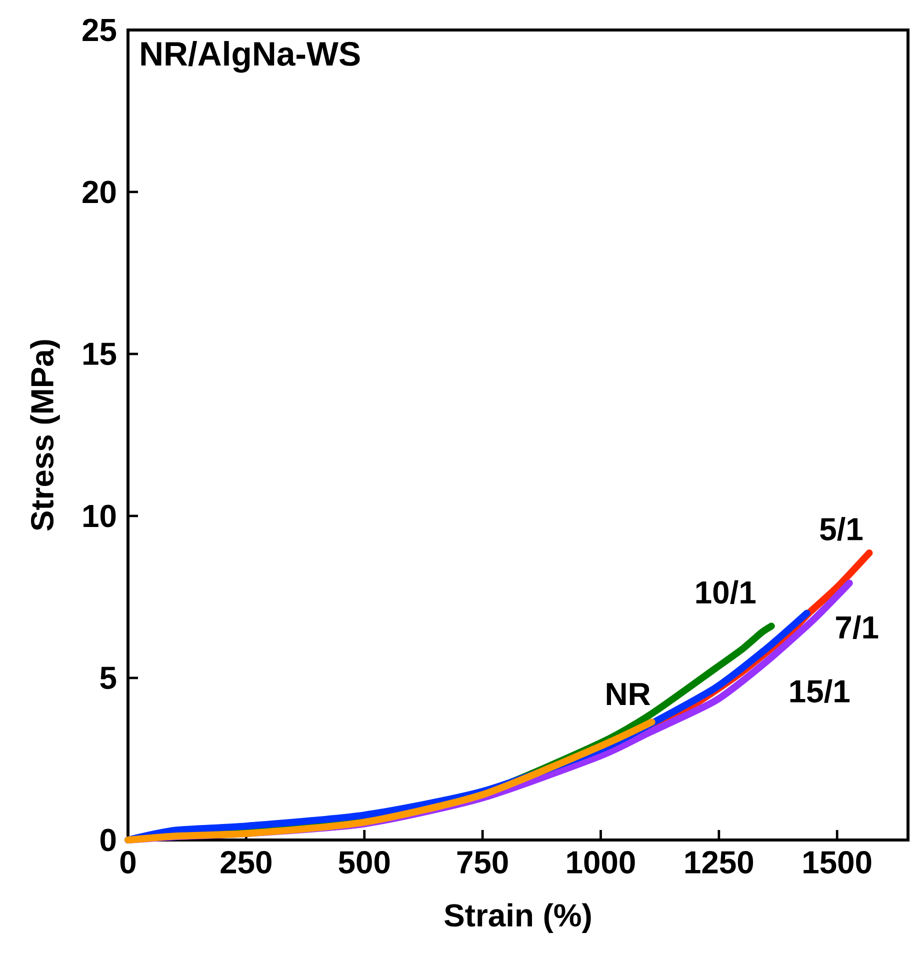  Describe the element at coordinates (517, 918) in the screenshot. I see `x-axis-title: Strain (%)` at that location.